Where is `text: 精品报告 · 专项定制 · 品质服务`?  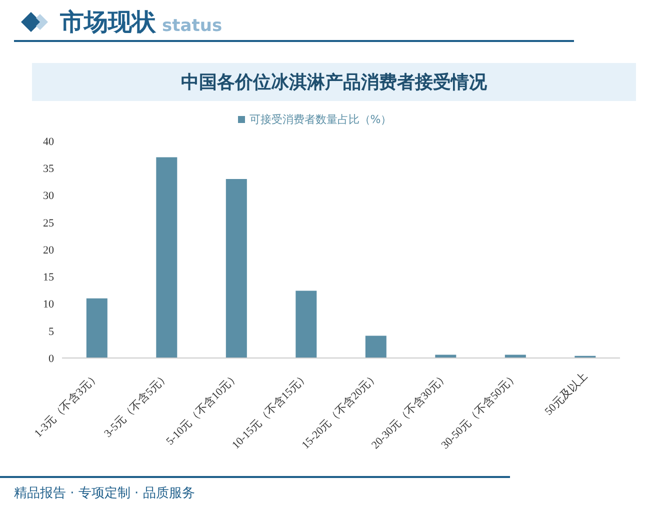
text: 精品报告 · 专项定制 · 品质服务 is located at coordinates (104, 493).